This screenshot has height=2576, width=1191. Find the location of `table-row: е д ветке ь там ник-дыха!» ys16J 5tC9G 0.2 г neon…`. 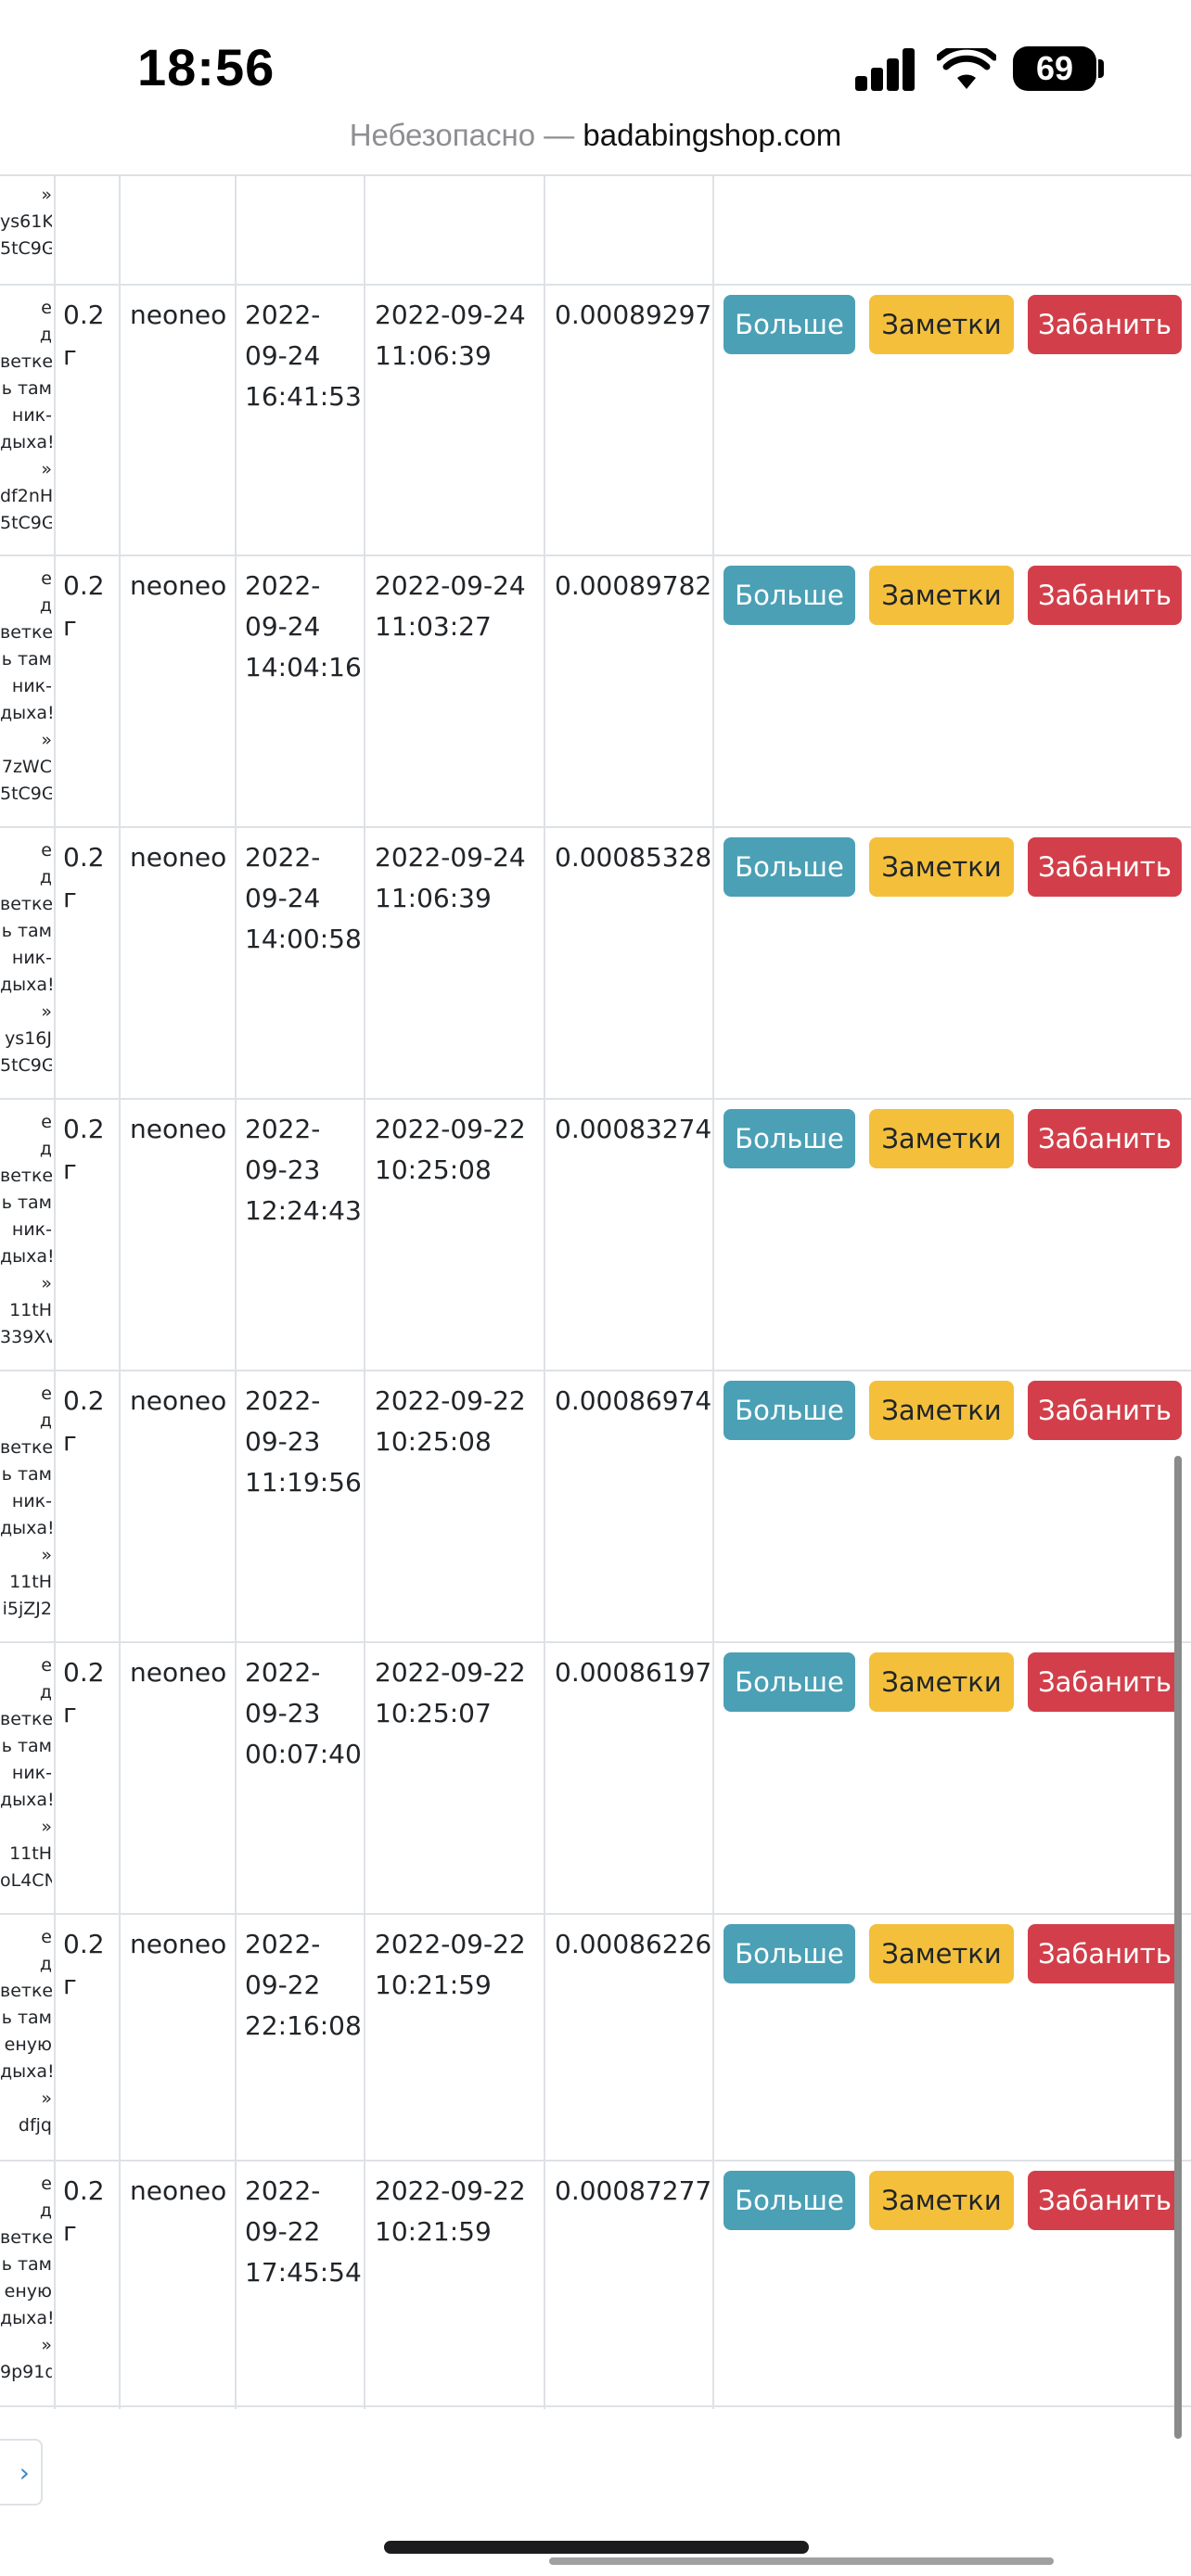

table-row: е д ветке ь там ник-дыха!» ys16J 5tC9G 0.2 г neon… is located at coordinates (595, 963).